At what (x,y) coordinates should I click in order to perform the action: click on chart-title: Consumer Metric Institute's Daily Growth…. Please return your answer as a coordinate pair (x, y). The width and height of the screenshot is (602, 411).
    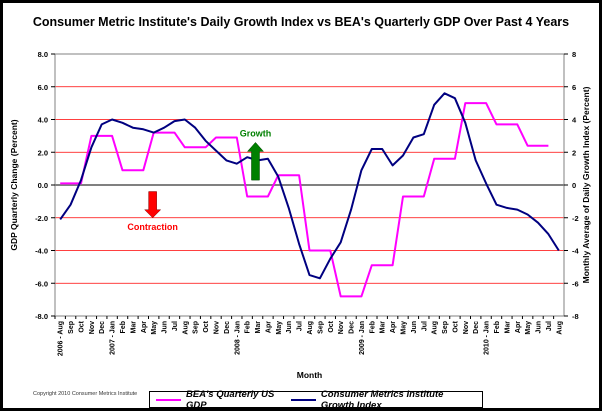
    Looking at the image, I should click on (301, 22).